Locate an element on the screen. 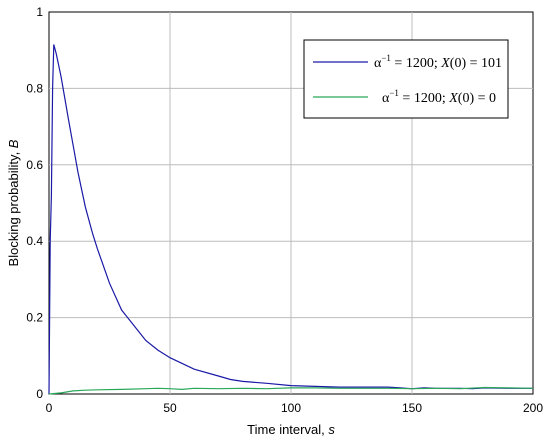 The width and height of the screenshot is (550, 443). y-tick-label: 0.2 is located at coordinates (34, 318).